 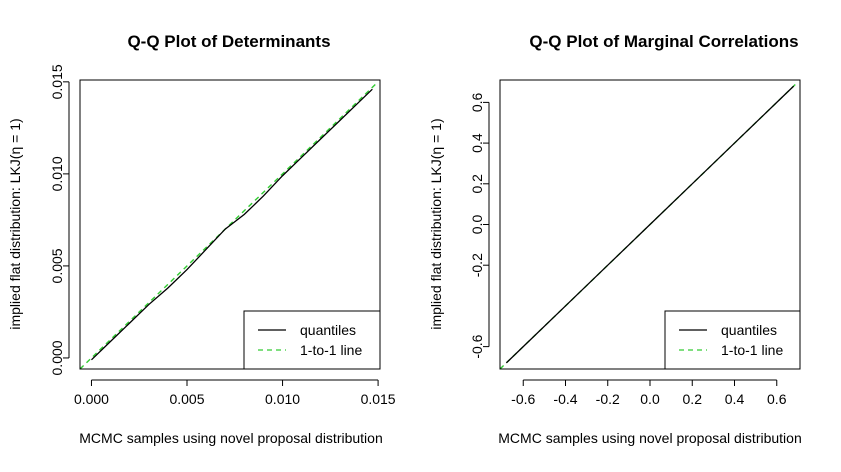 What do you see at coordinates (735, 399) in the screenshot?
I see `x-tick-label: 0.4` at bounding box center [735, 399].